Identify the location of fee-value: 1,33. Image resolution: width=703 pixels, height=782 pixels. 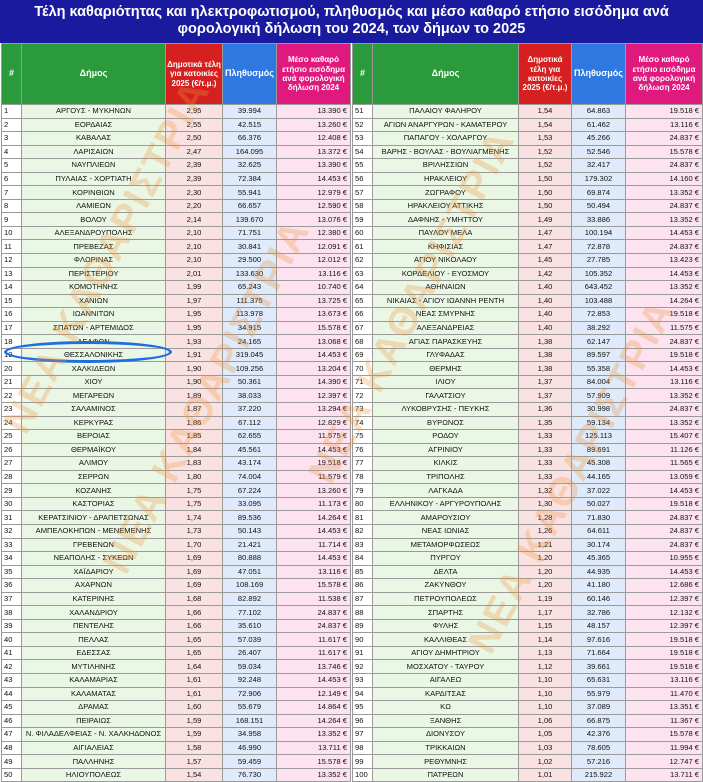
(545, 436).